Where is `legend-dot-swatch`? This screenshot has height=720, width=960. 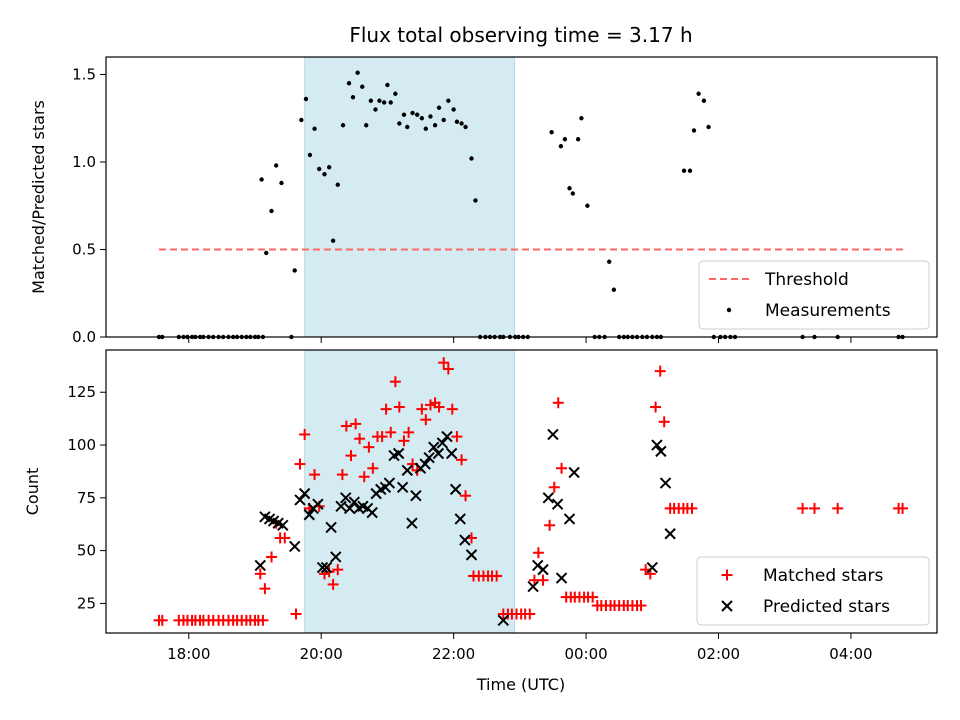
legend-dot-swatch is located at coordinates (729, 310).